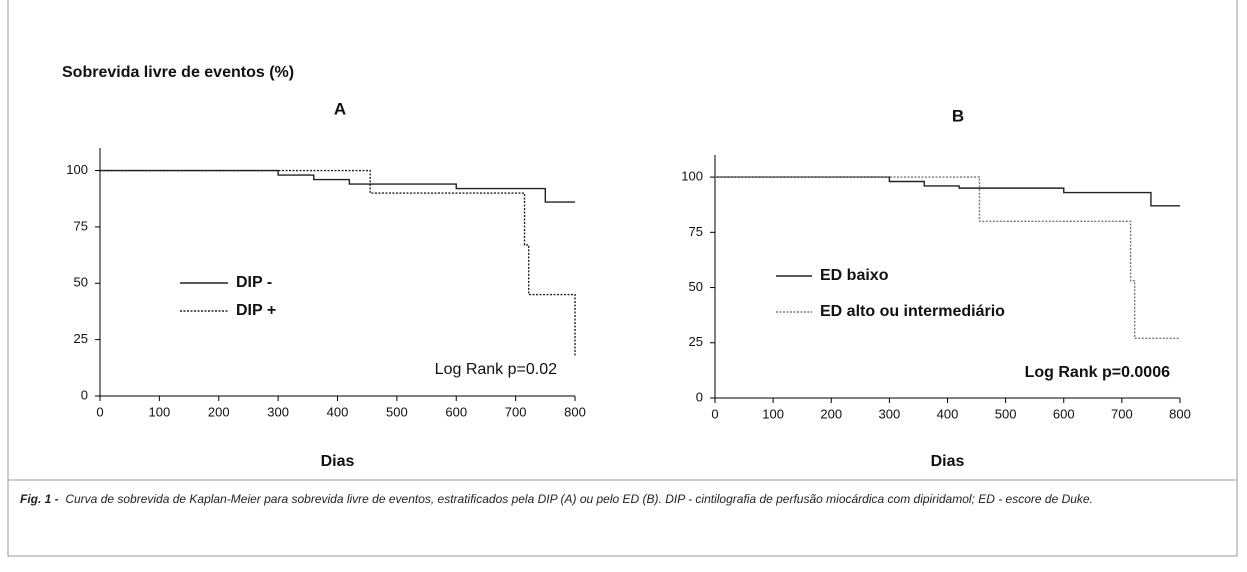 This screenshot has width=1247, height=572. What do you see at coordinates (254, 282) in the screenshot?
I see `legend-label: DIP -` at bounding box center [254, 282].